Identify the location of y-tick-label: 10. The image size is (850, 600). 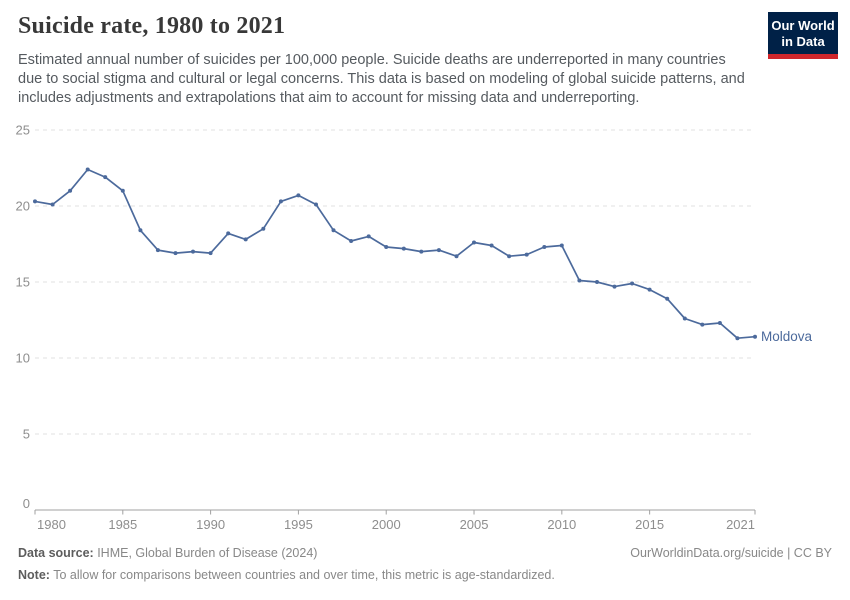
(23, 358).